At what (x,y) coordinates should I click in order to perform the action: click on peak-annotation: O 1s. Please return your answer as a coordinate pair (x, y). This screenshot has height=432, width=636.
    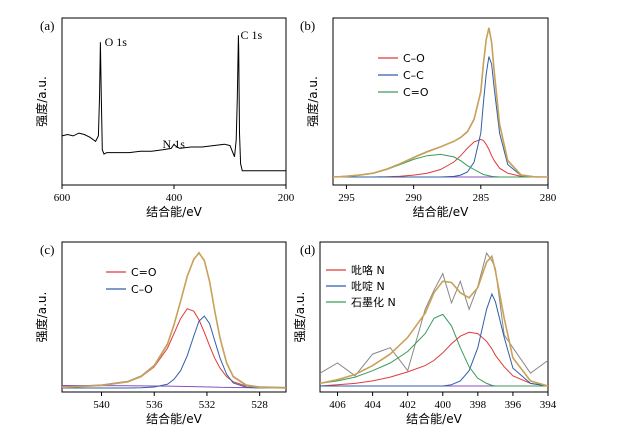
    Looking at the image, I should click on (116, 42).